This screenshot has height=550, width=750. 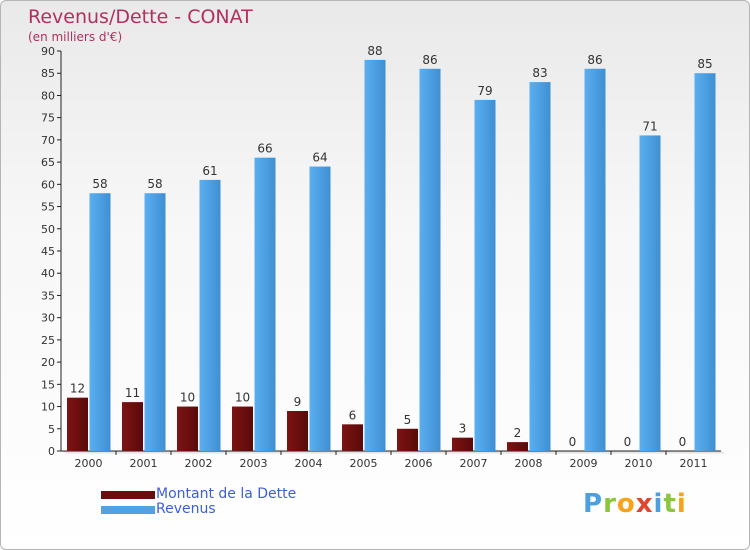 What do you see at coordinates (539, 73) in the screenshot?
I see `revenue-bar-label: 83` at bounding box center [539, 73].